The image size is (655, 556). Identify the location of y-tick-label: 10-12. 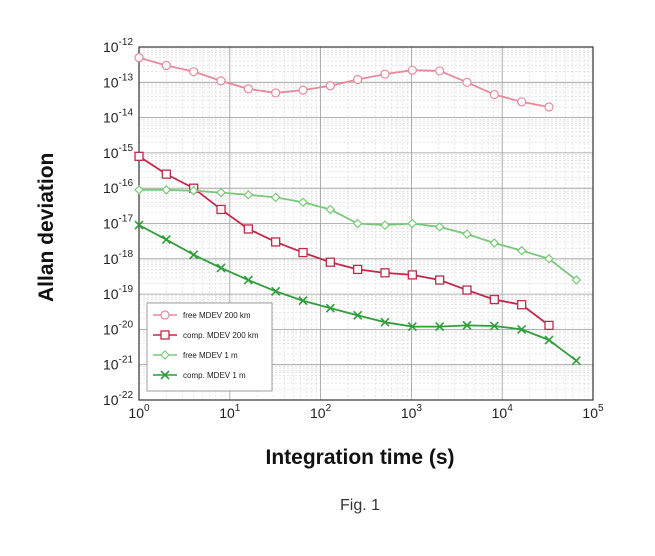
(118, 46).